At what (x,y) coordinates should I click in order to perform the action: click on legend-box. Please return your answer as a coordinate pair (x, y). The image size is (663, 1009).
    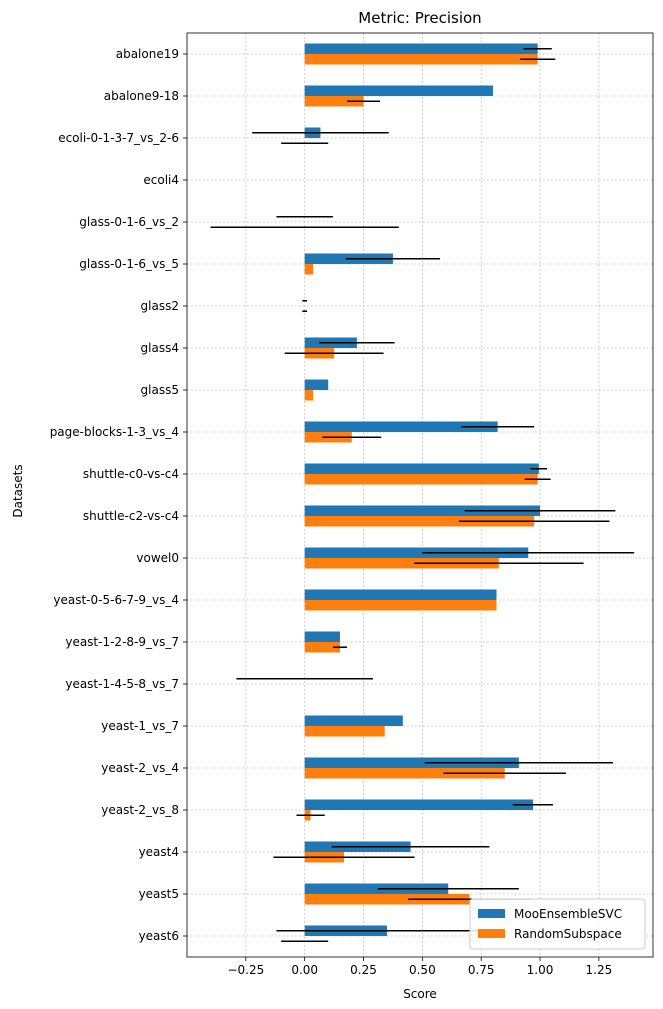
    Looking at the image, I should click on (557, 924).